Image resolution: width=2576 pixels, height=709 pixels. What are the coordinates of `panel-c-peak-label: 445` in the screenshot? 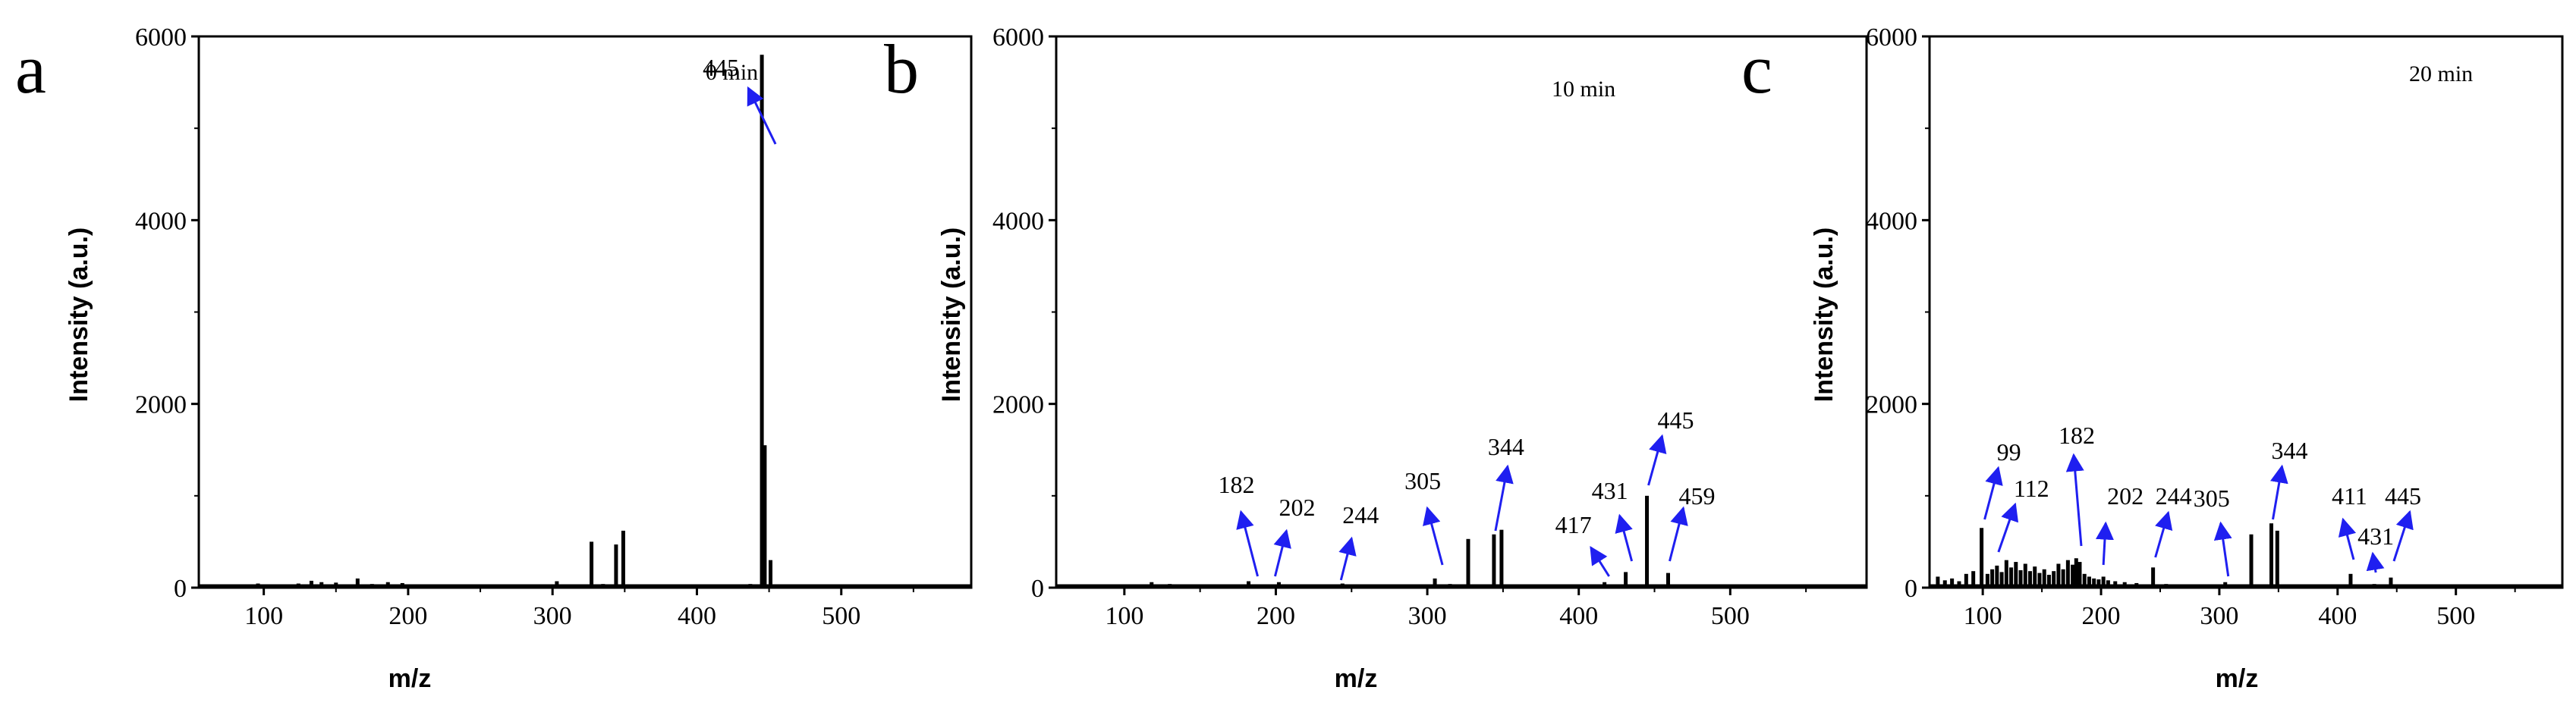 It's located at (2403, 496).